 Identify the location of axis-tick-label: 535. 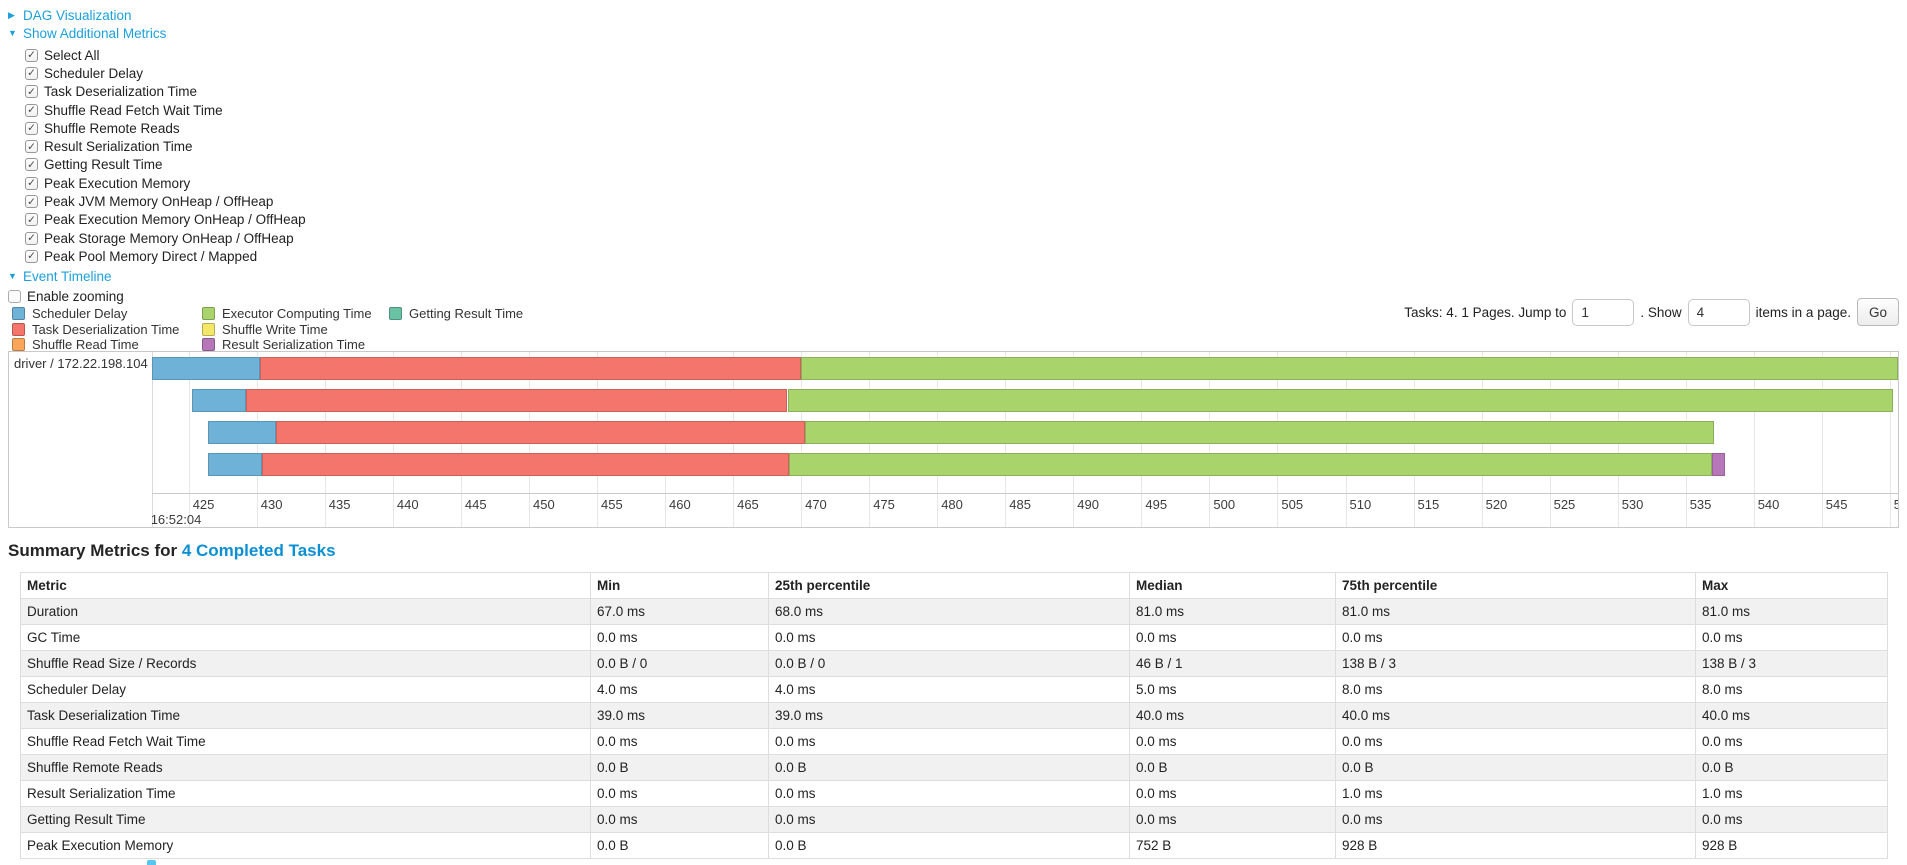
(1700, 504).